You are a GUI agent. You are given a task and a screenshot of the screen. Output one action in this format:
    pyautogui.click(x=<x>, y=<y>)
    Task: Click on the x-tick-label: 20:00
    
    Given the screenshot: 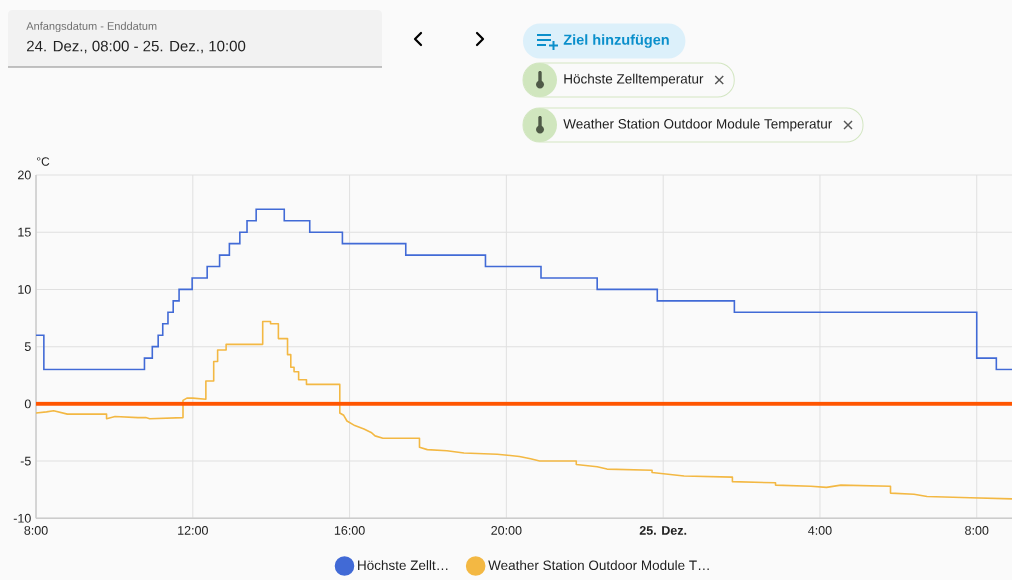 What is the action you would take?
    pyautogui.click(x=506, y=530)
    